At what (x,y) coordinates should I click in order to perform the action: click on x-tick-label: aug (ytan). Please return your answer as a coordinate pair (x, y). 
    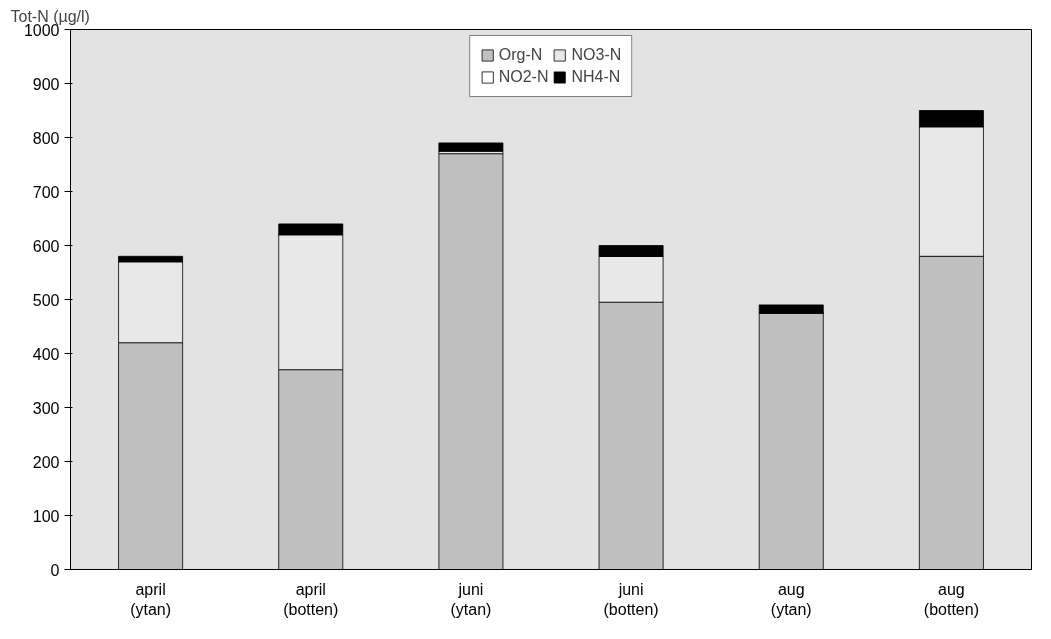
    Looking at the image, I should click on (791, 599).